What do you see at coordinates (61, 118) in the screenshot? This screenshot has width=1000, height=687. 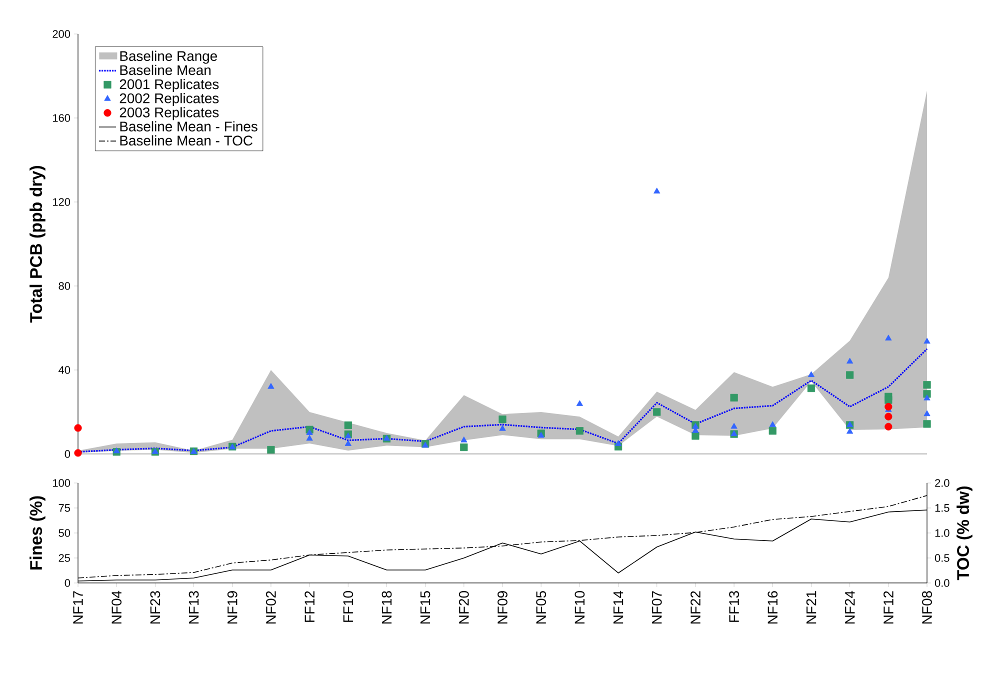 I see `y-tick-label: 160` at bounding box center [61, 118].